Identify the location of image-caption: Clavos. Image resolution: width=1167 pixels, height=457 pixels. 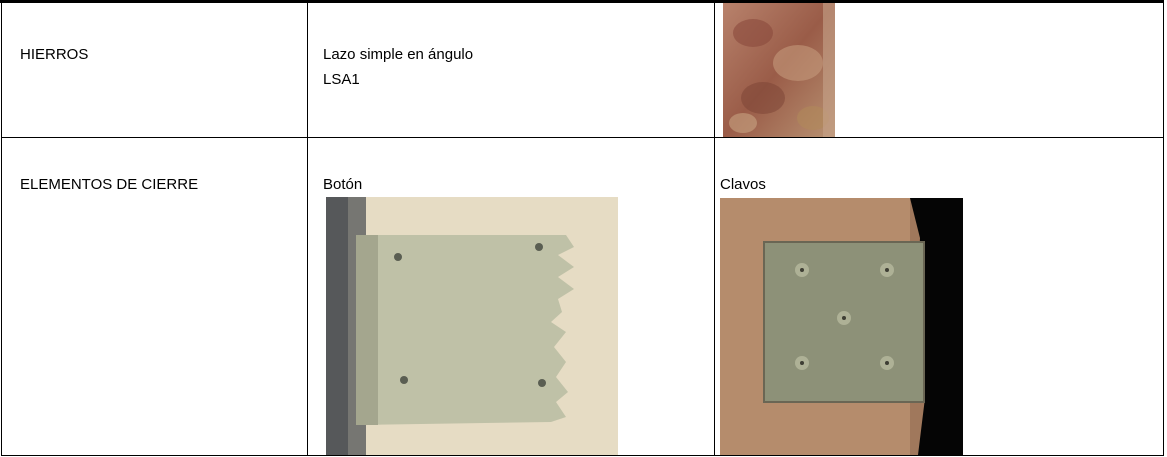
(743, 184).